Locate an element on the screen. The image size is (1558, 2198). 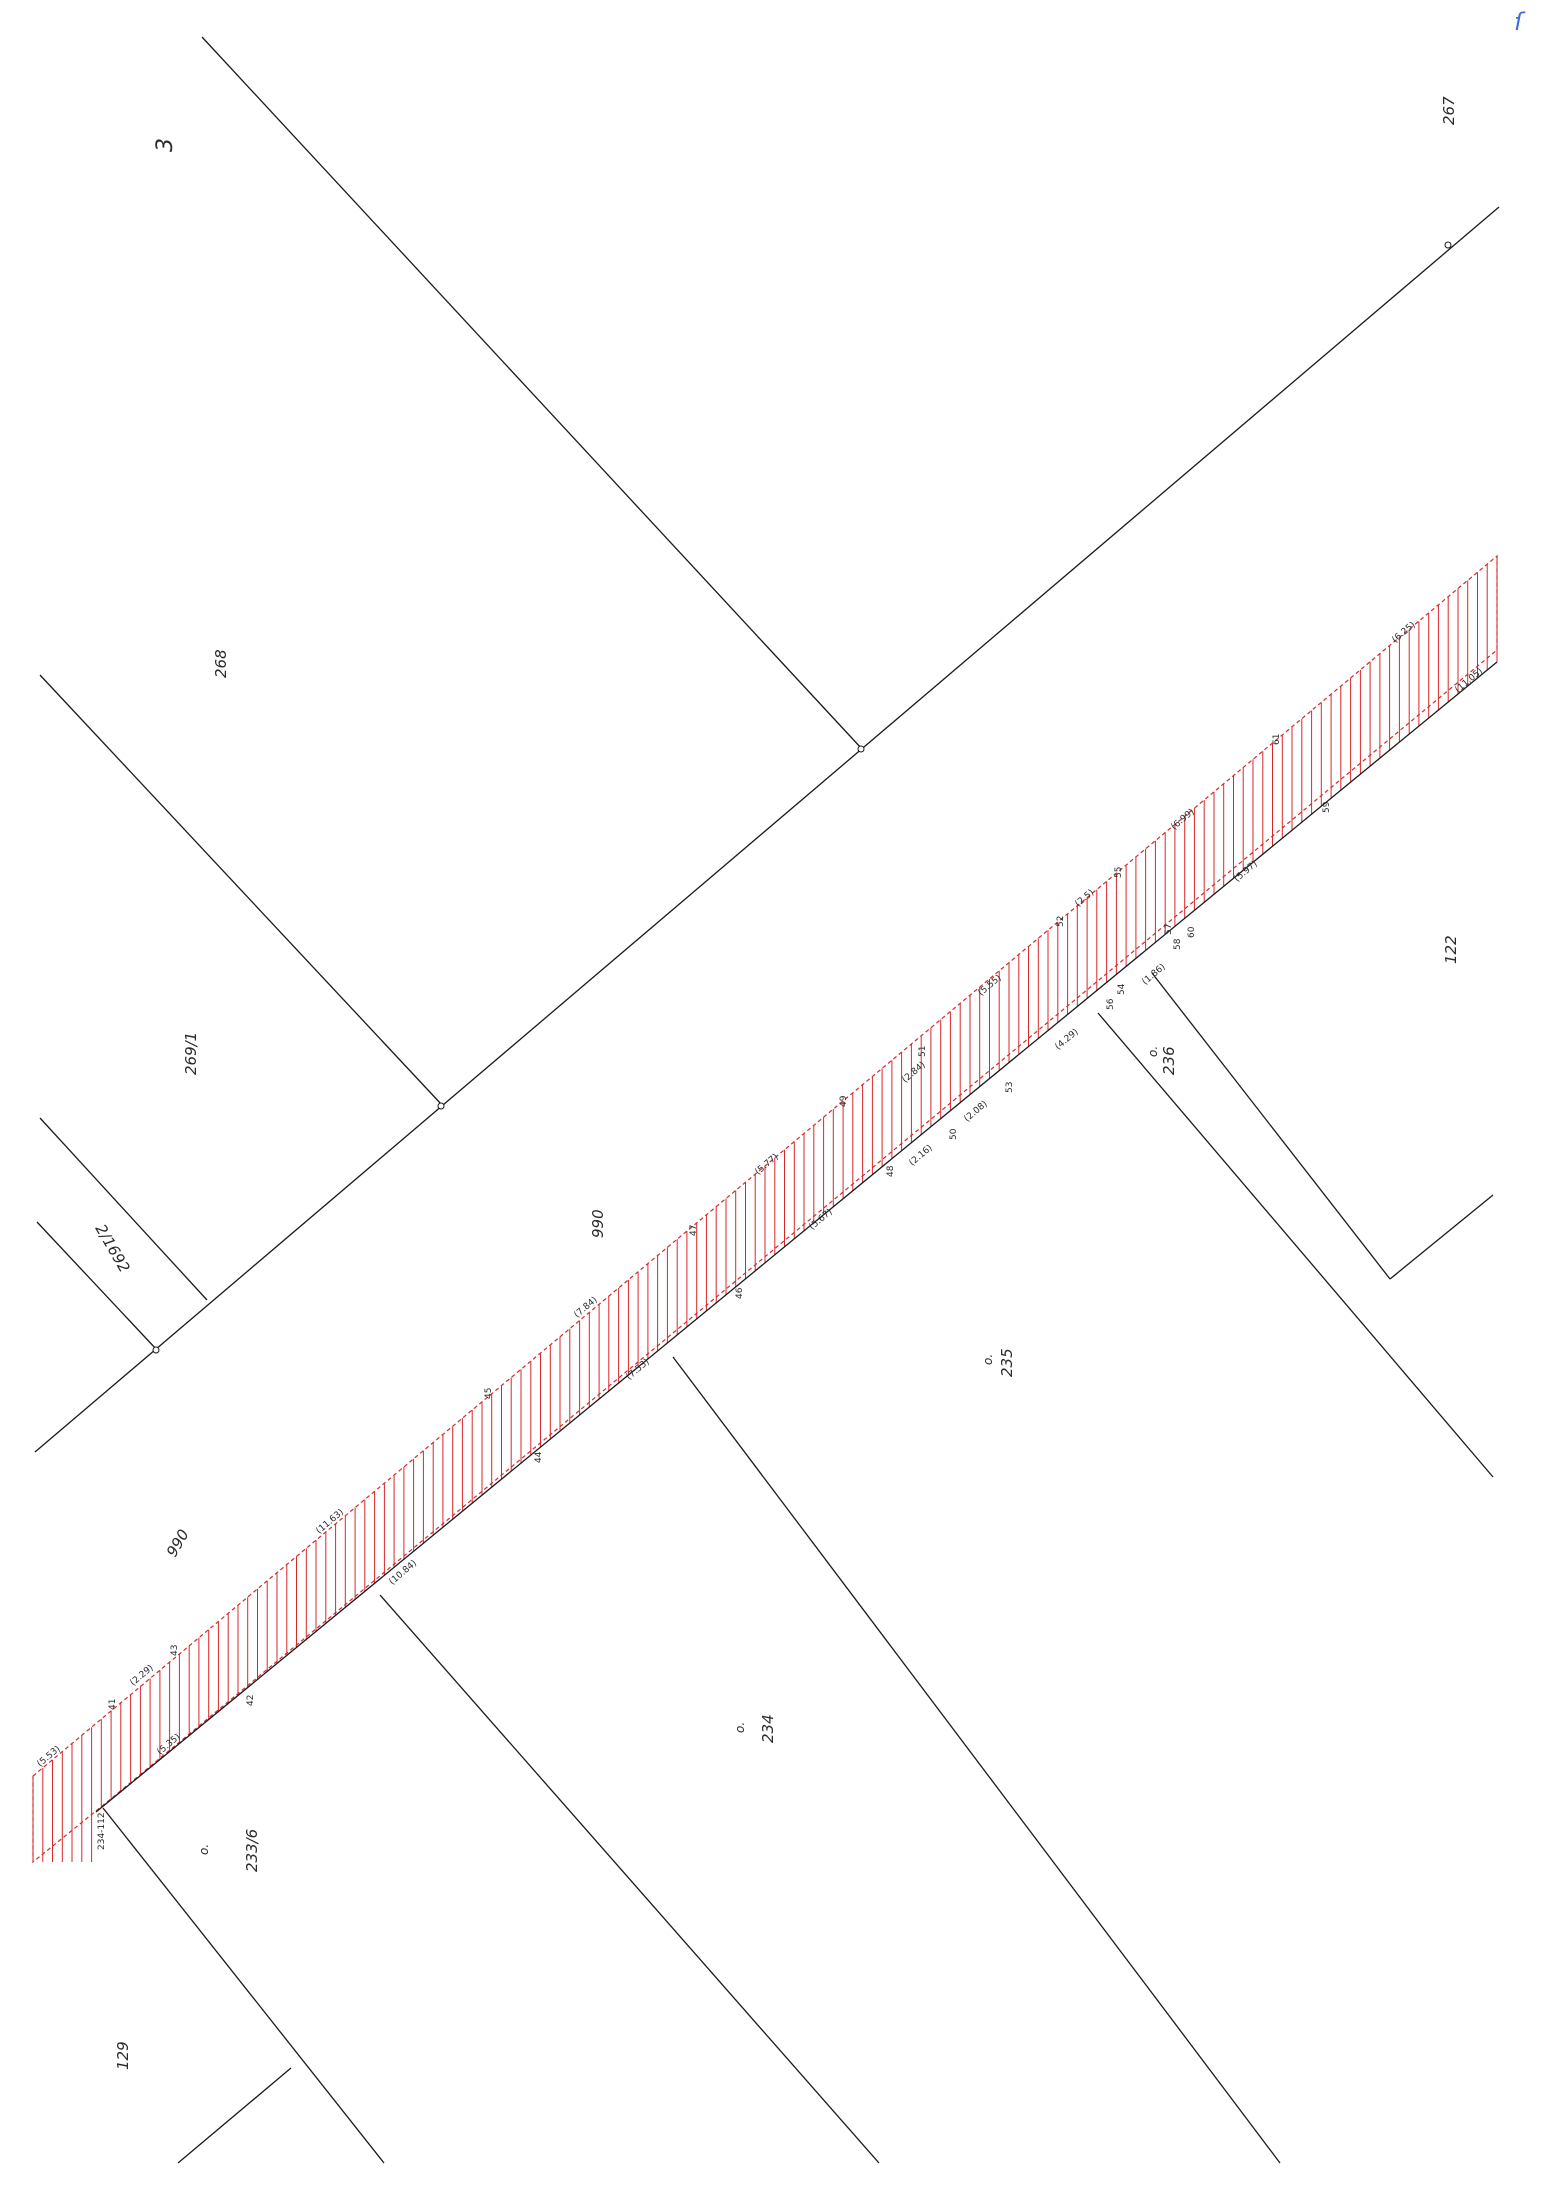
parcel-line-2-1692-b is located at coordinates (97, 1286).